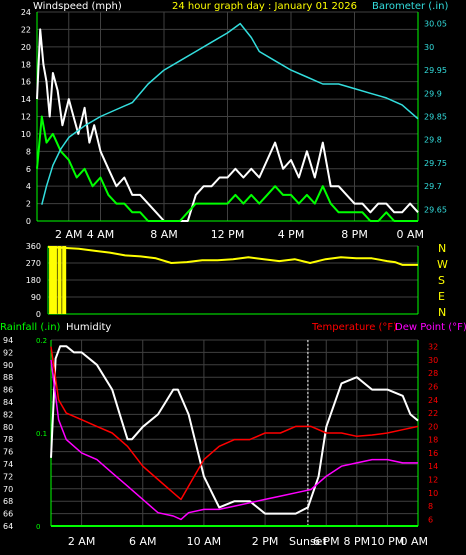  What do you see at coordinates (26, 12) in the screenshot?
I see `wind-y-tick-label: 24` at bounding box center [26, 12].